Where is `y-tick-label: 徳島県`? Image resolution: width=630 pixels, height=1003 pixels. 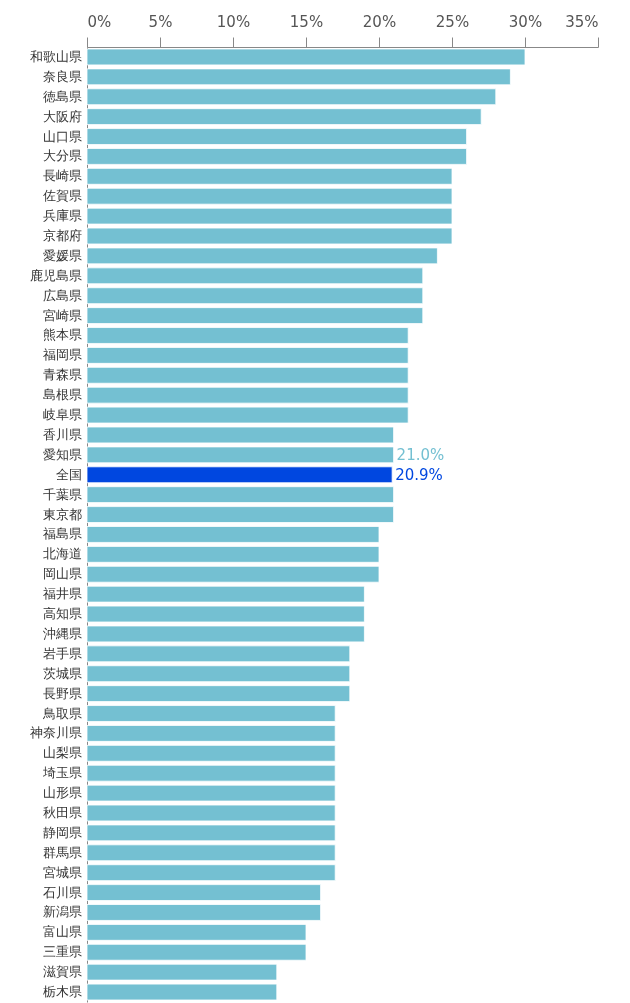 y-tick-label: 徳島県 is located at coordinates (62, 96).